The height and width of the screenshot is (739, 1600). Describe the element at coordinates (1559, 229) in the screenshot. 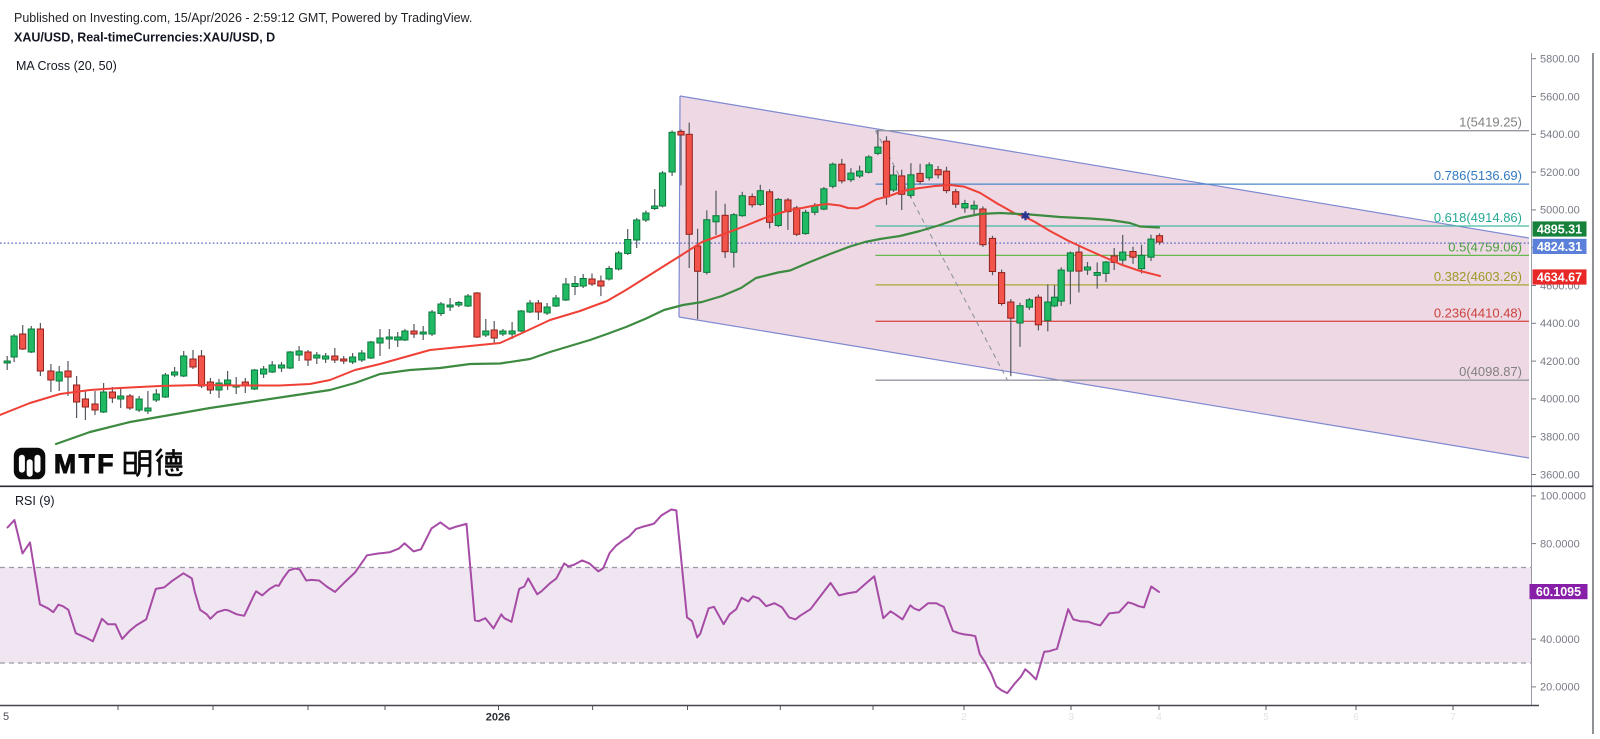

I see `svg-text: 4895.31` at that location.